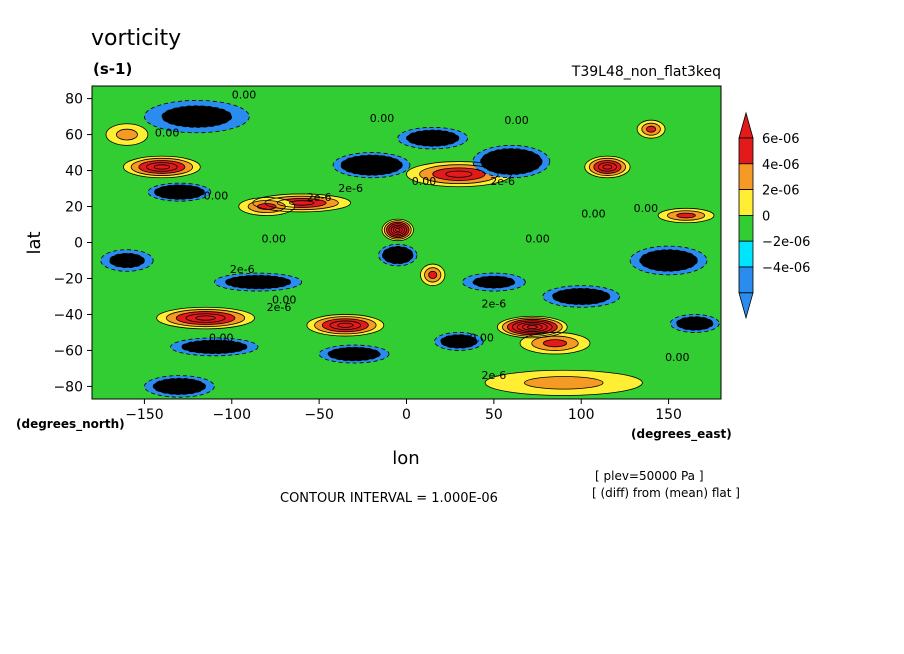 The width and height of the screenshot is (904, 654). Describe the element at coordinates (746, 125) in the screenshot. I see `colorbar-arrow-top` at that location.